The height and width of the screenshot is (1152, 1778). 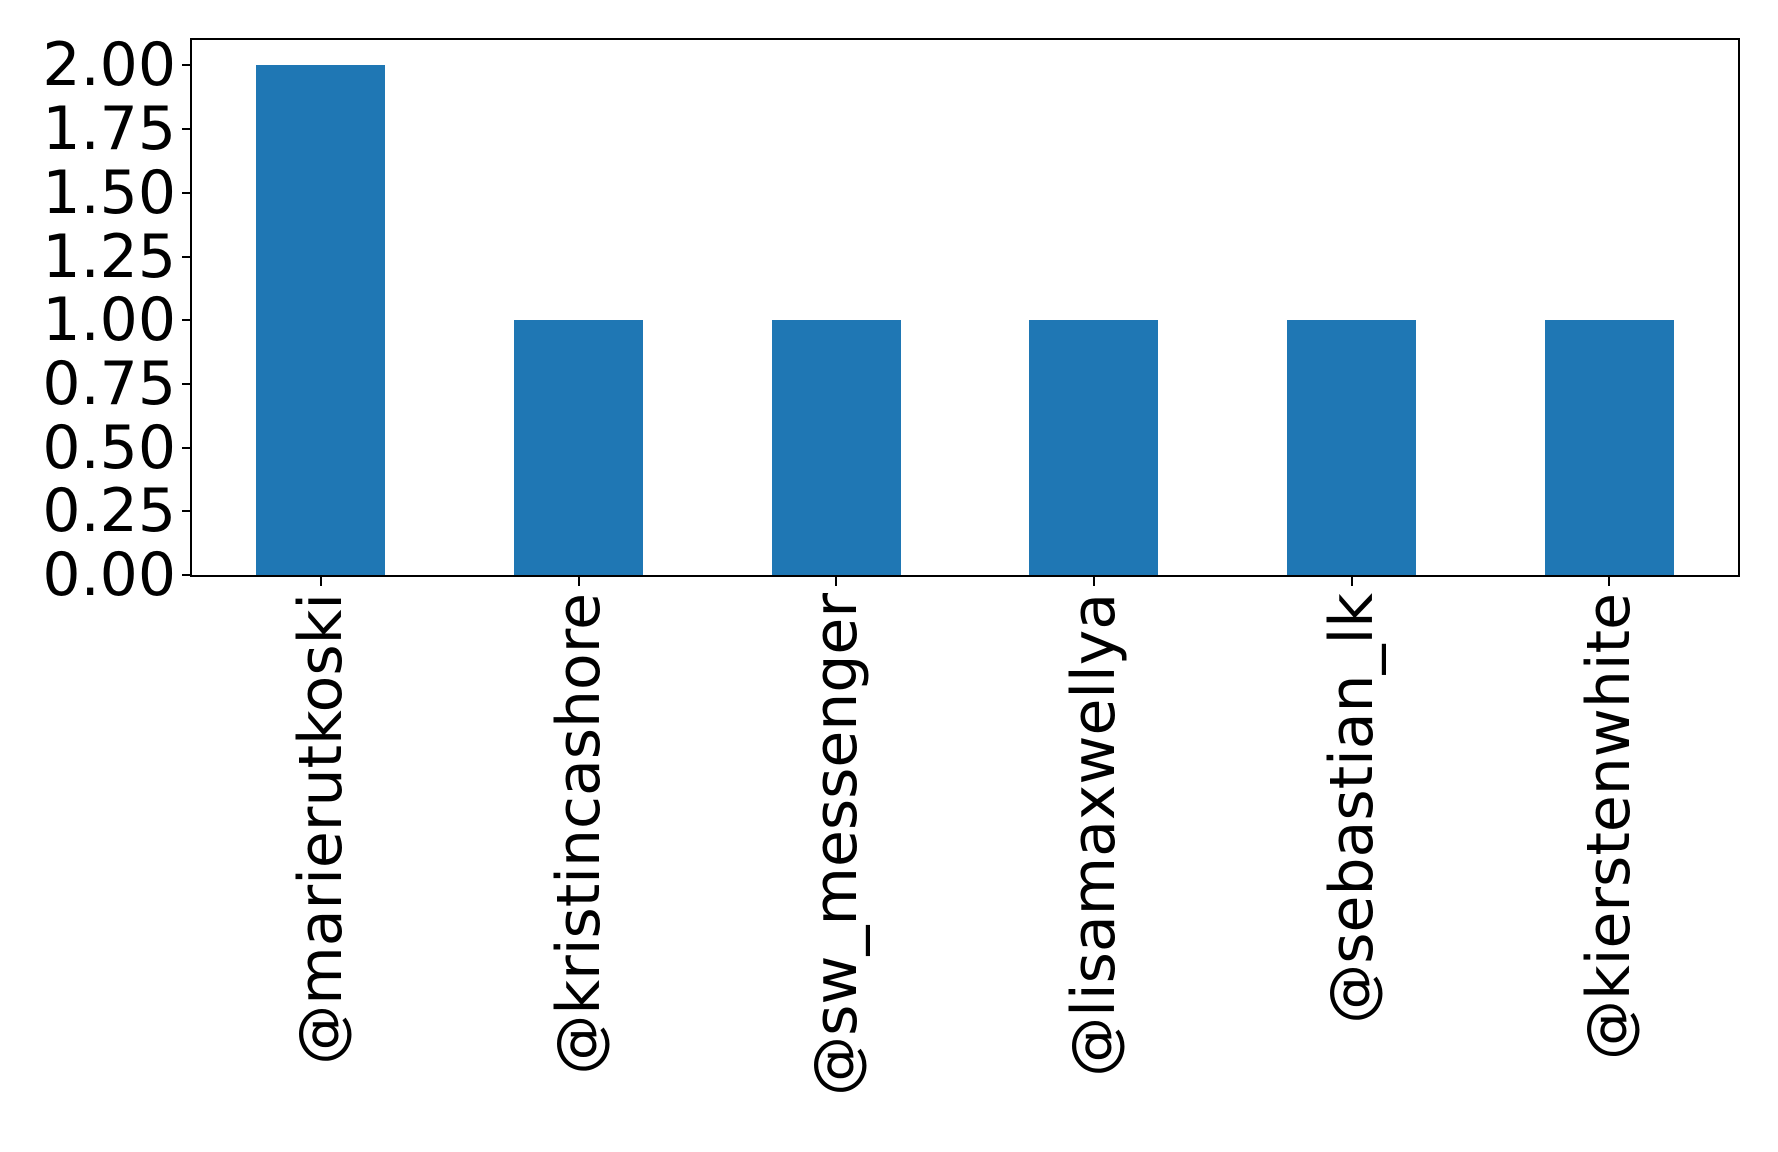 I want to click on x-tick-label: @kierstenwhite, so click(x=1609, y=826).